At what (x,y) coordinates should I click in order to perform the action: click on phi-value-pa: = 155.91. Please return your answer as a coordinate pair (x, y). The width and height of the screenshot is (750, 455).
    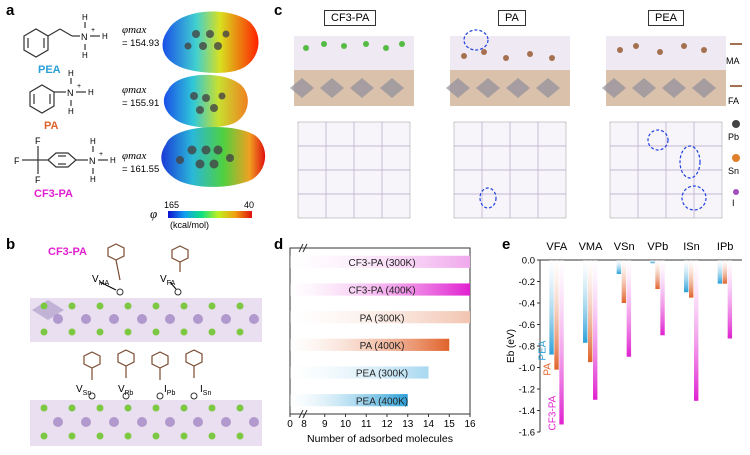
    Looking at the image, I should click on (141, 103).